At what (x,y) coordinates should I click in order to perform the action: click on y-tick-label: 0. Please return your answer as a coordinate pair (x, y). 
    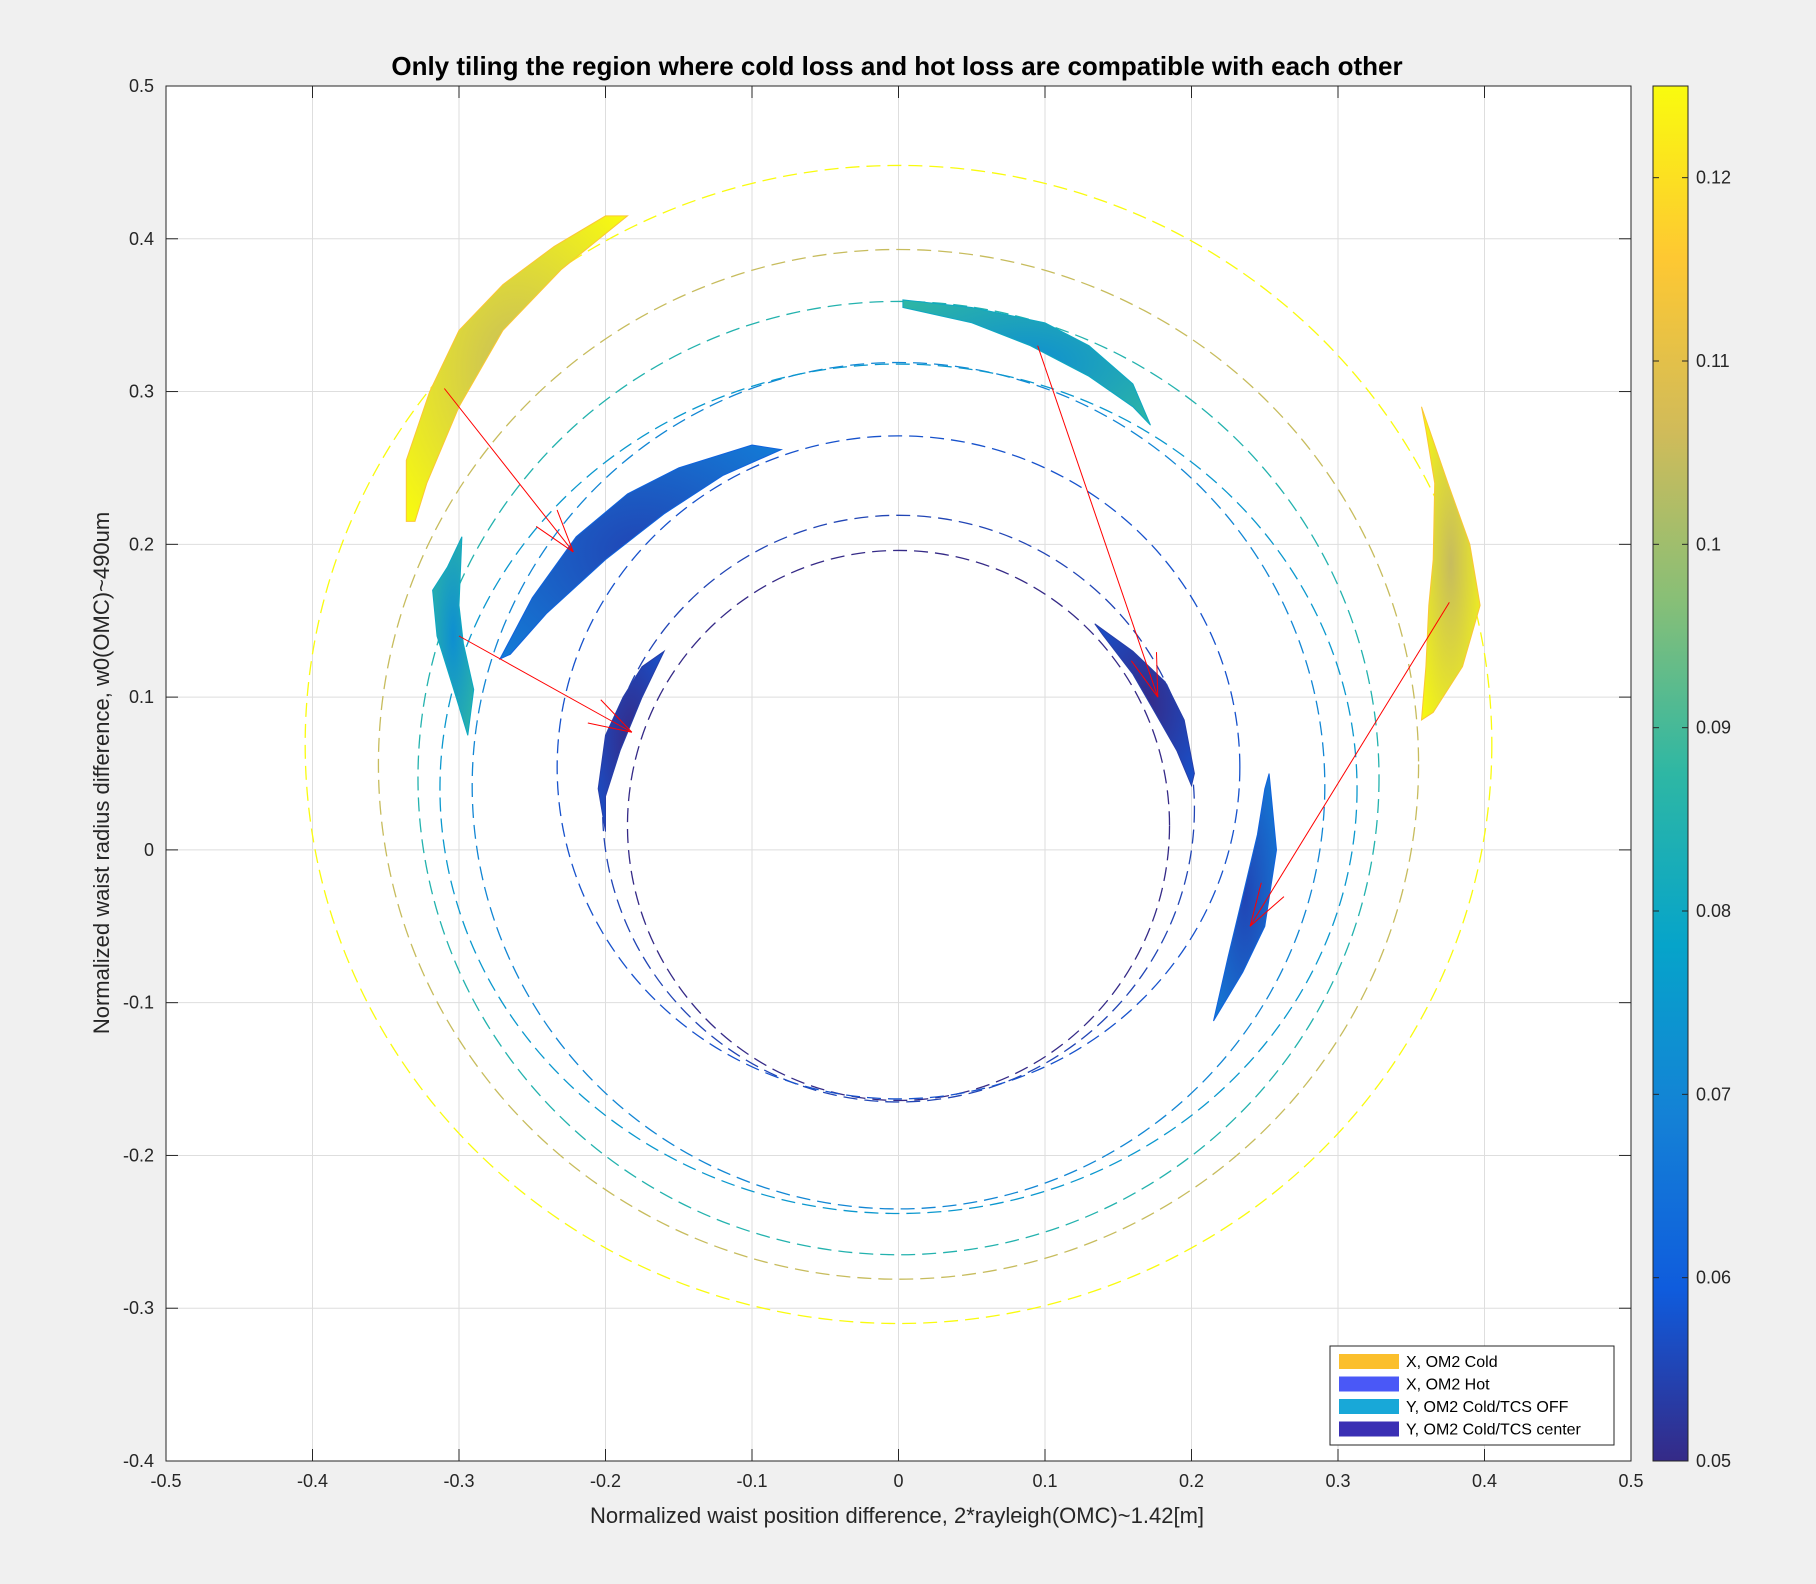
    Looking at the image, I should click on (149, 850).